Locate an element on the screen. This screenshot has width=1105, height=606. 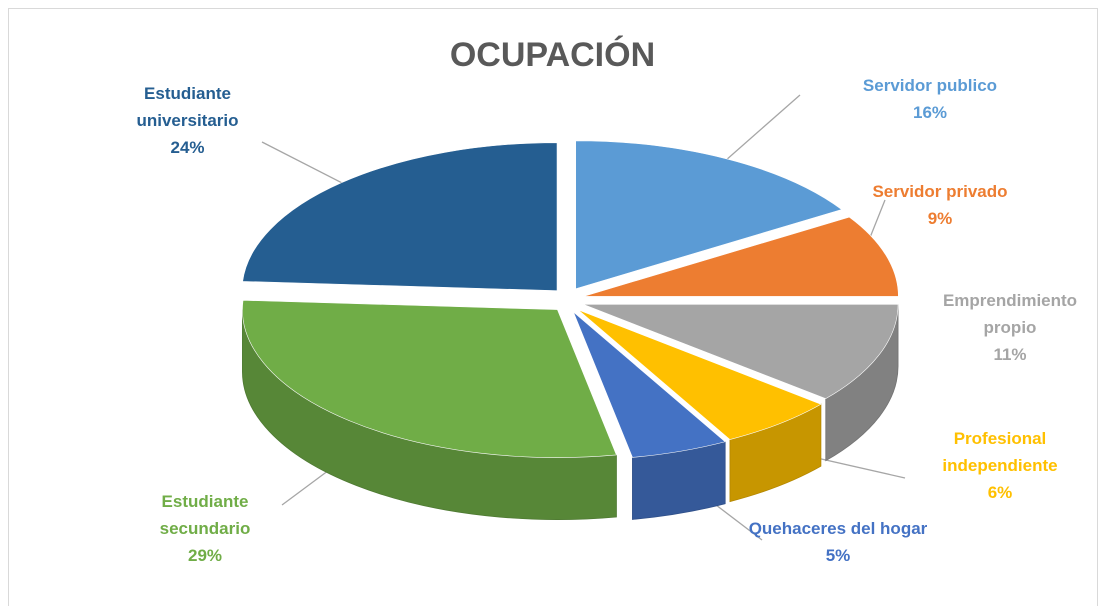
label-value: 29% is located at coordinates (205, 555).